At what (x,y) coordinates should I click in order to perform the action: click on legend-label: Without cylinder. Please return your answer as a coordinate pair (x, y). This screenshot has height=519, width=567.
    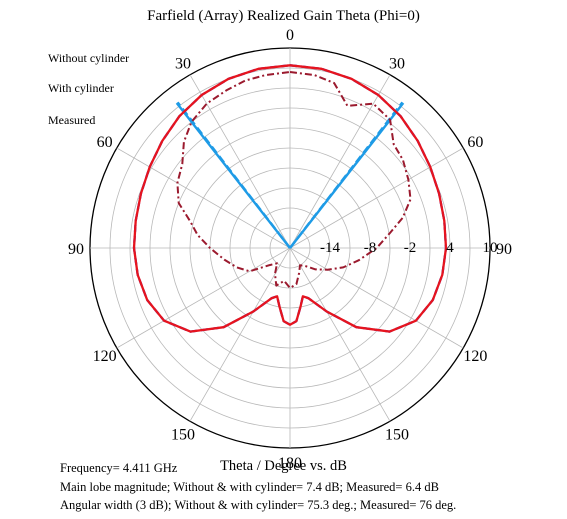
    Looking at the image, I should click on (89, 58).